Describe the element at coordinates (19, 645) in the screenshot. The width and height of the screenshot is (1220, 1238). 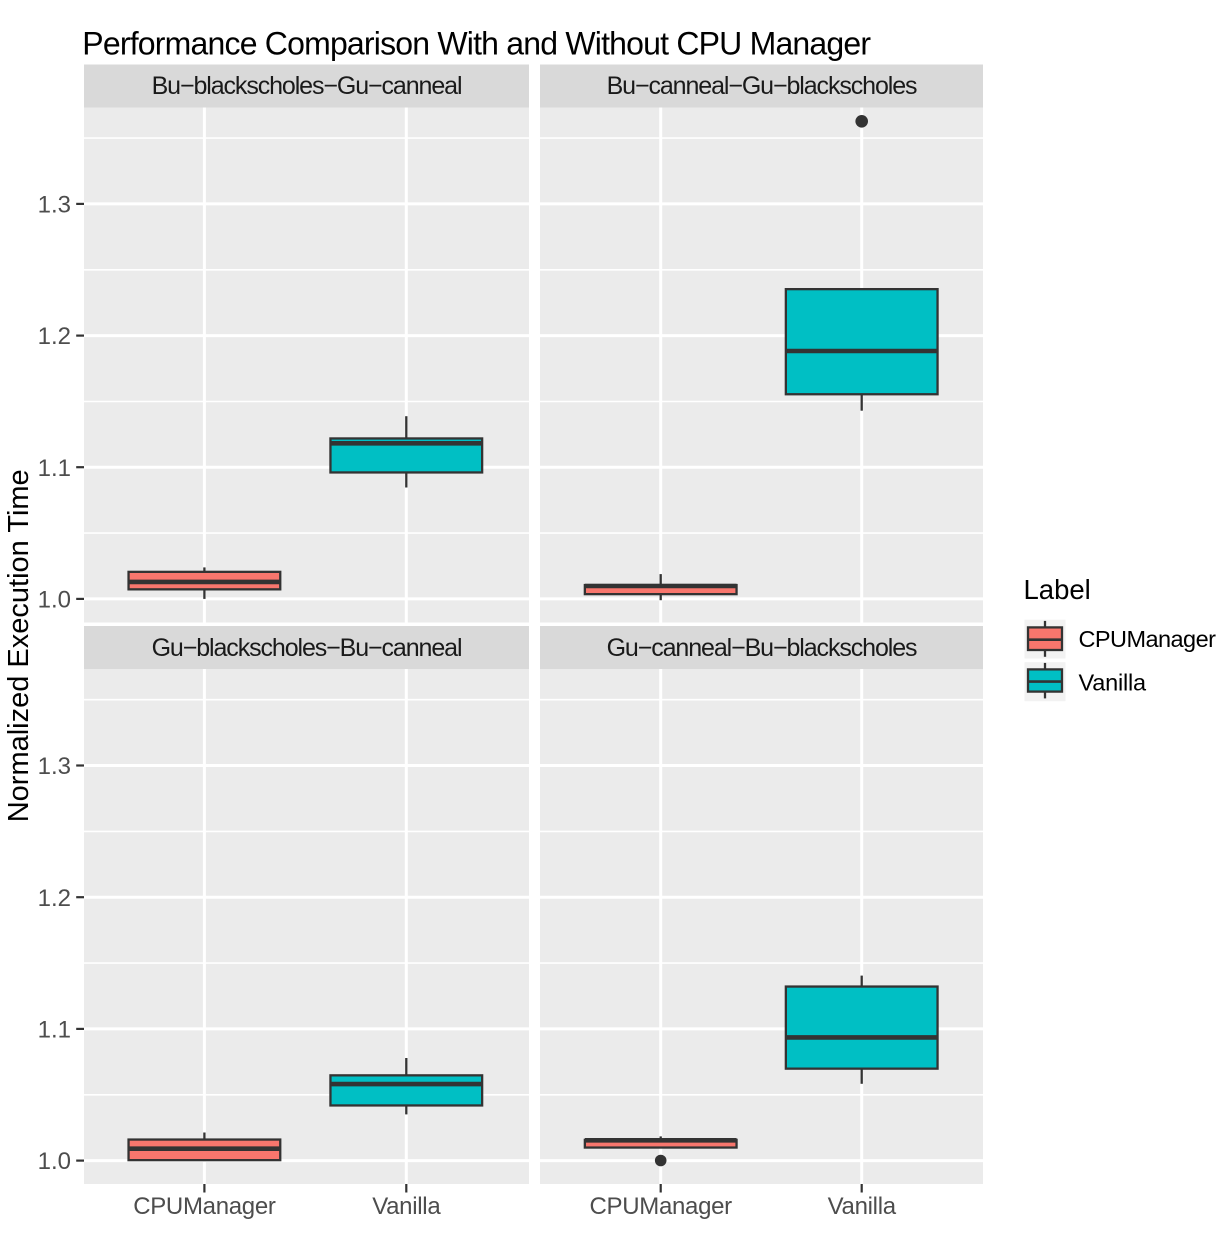
I see `svg-text: Normalized Execution Time` at that location.